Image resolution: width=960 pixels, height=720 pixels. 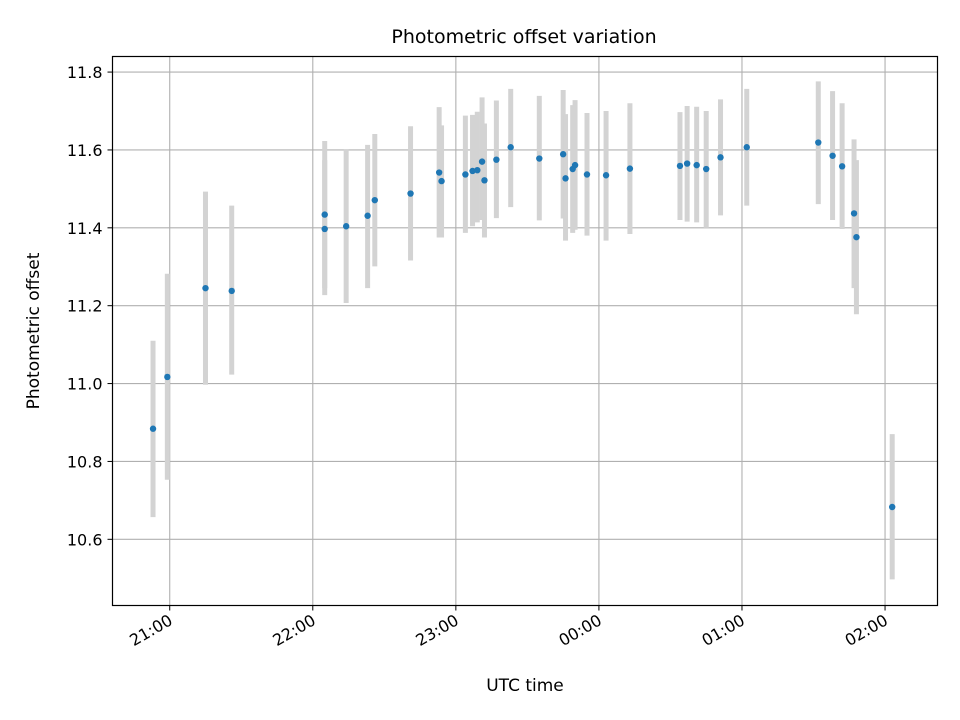 I want to click on y-tick-label: 11.0, so click(x=85, y=384).